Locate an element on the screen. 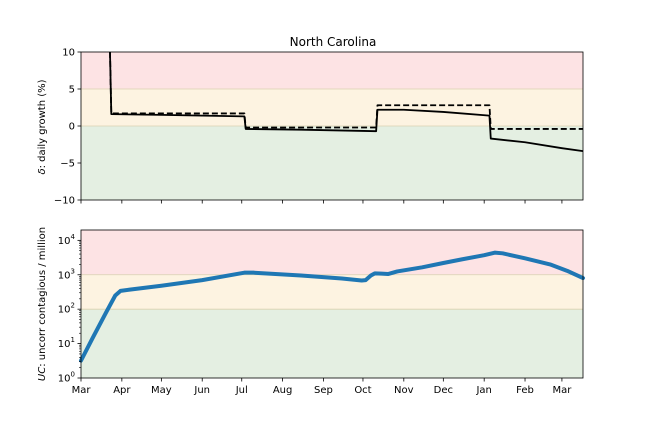  contagious-xtick-label: Nov is located at coordinates (404, 390).